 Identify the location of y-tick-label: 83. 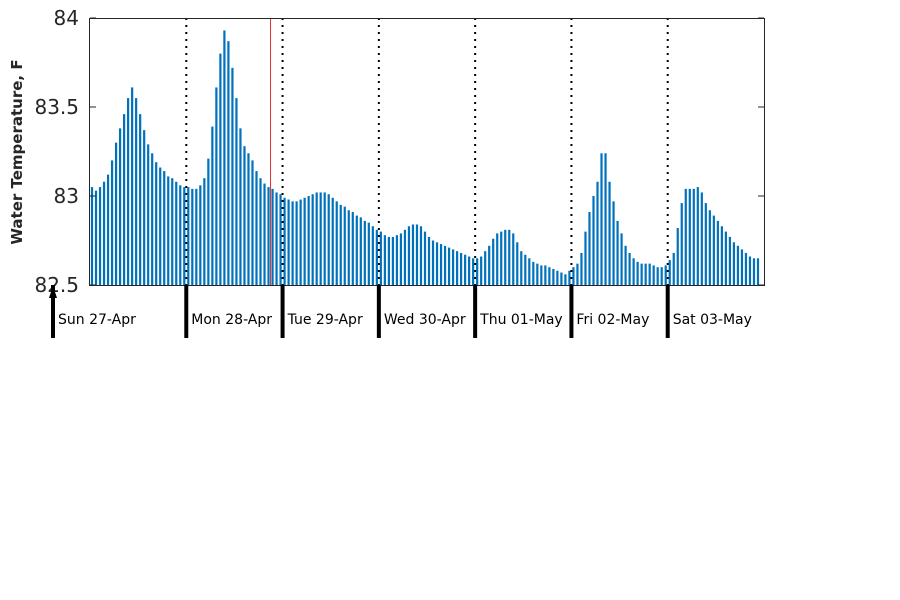
(66, 196).